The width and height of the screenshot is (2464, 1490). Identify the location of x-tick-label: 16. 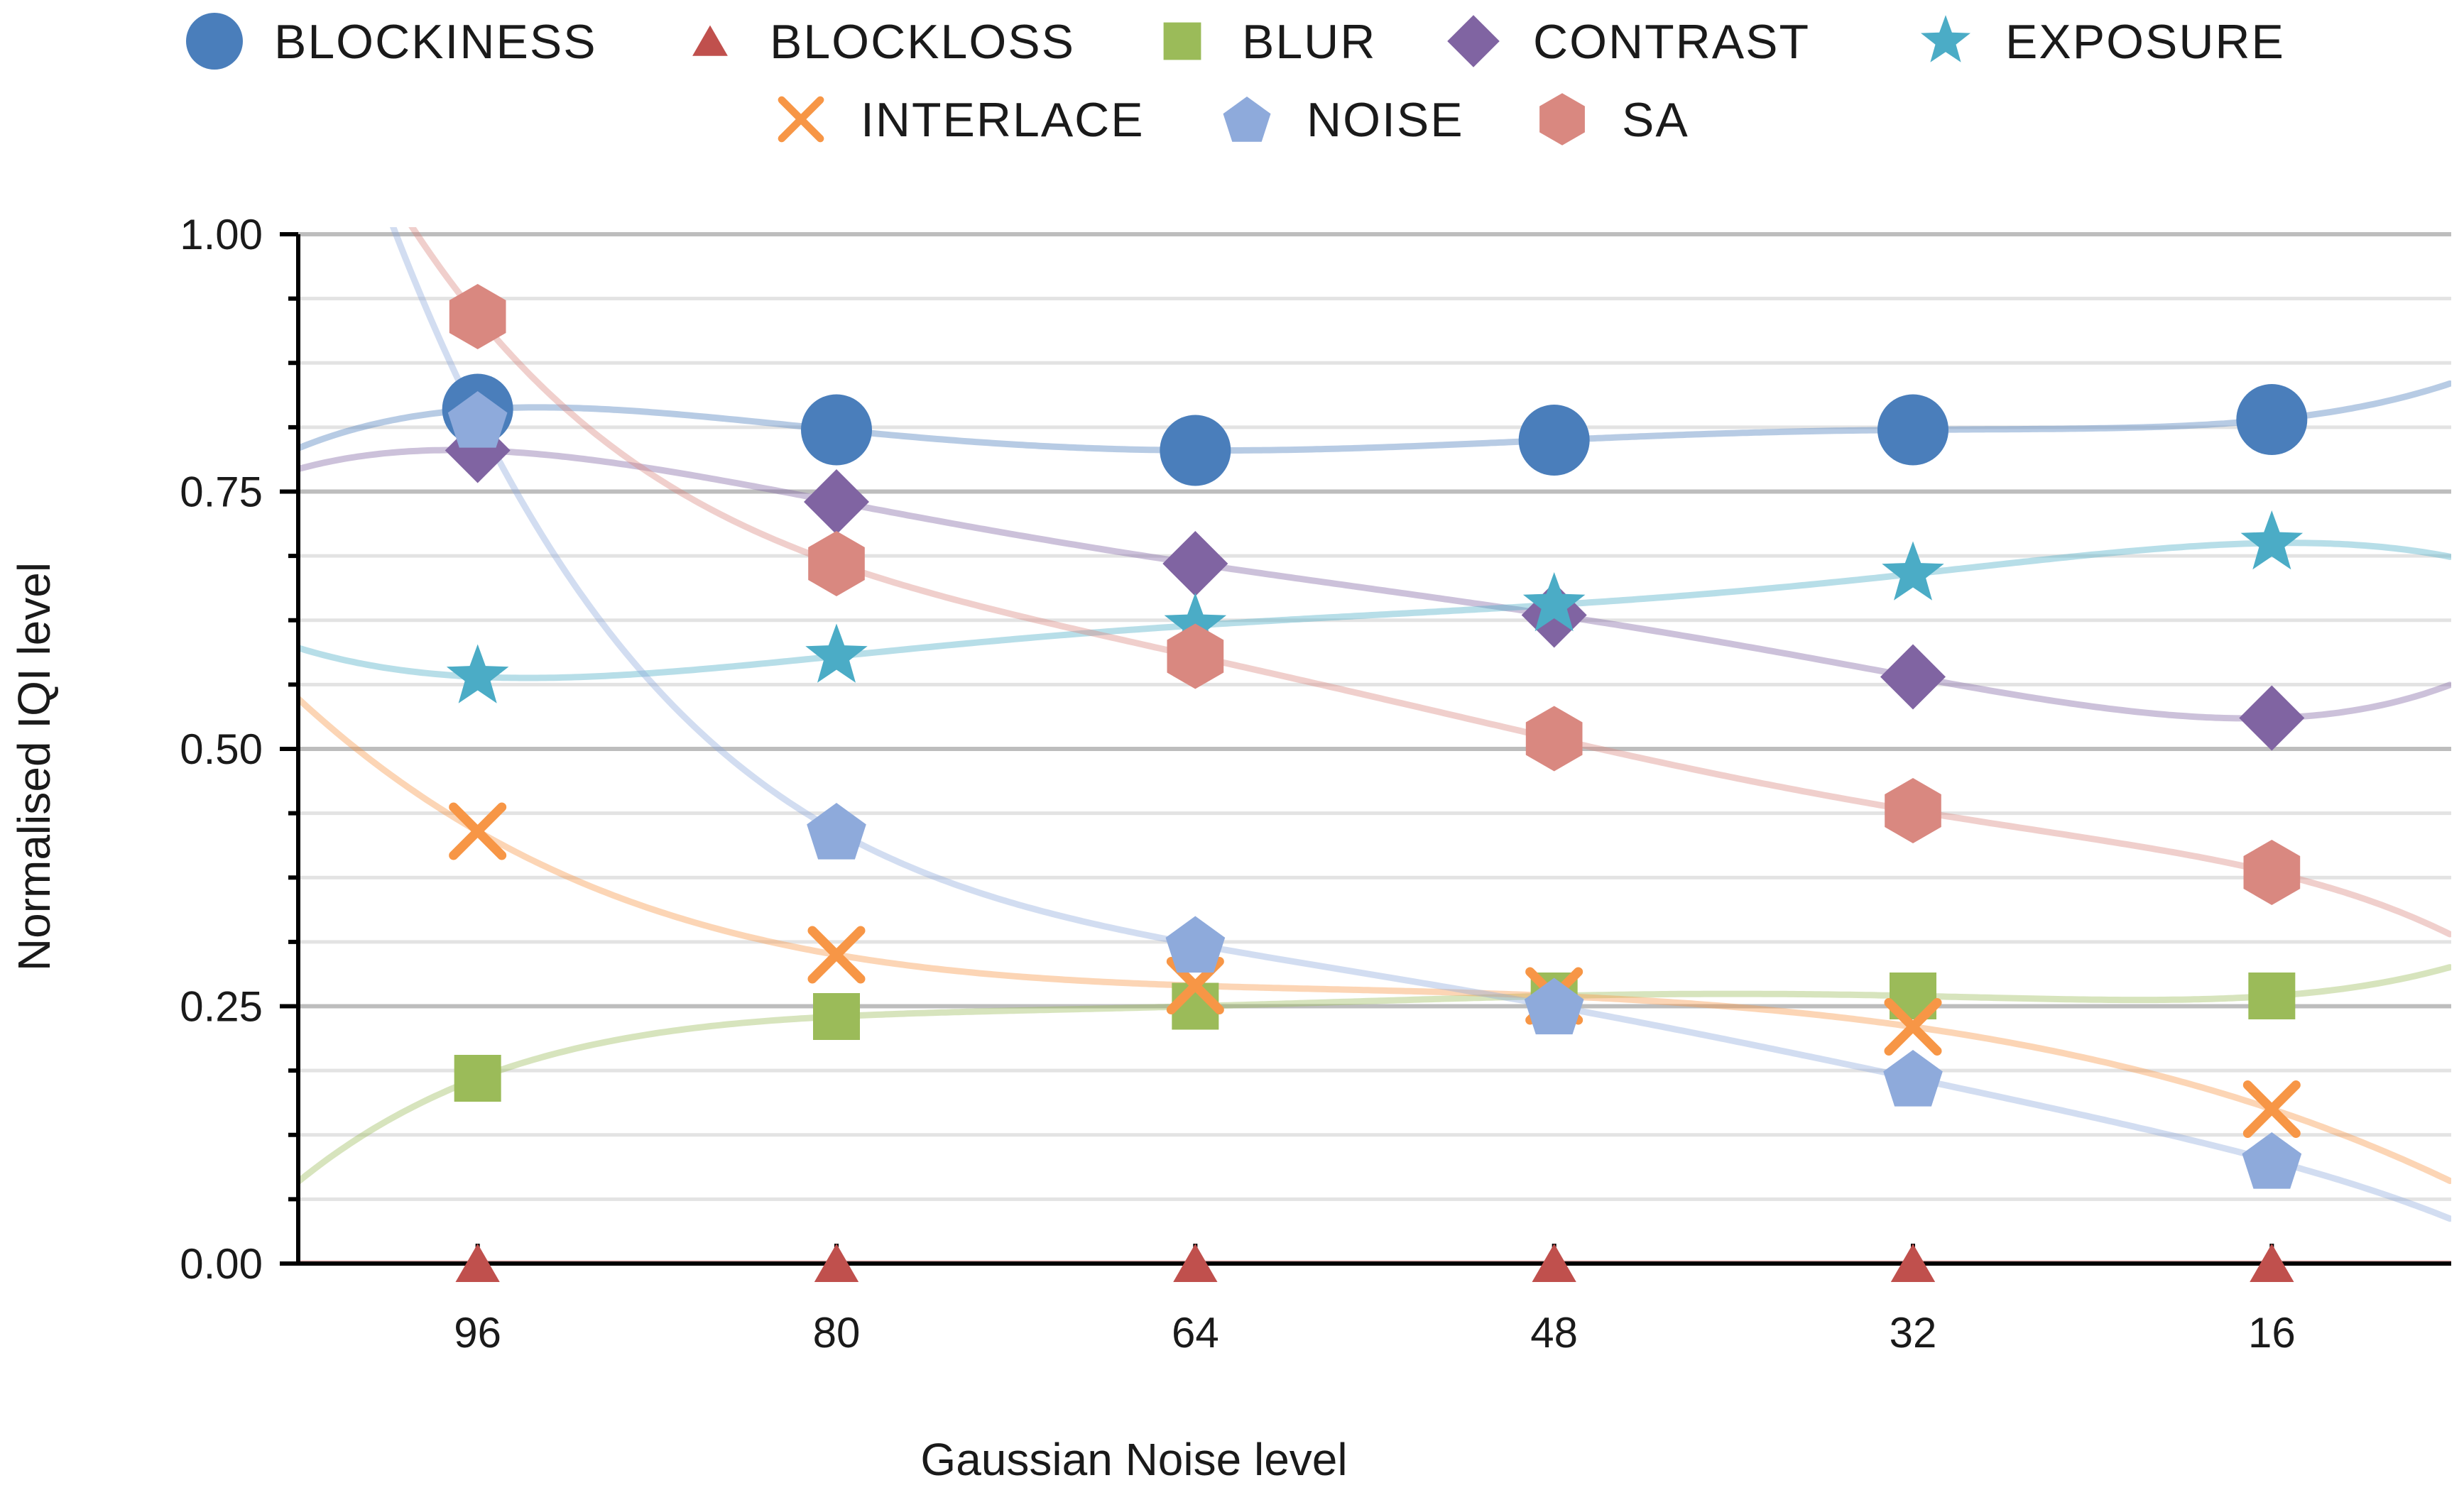
(2272, 1333).